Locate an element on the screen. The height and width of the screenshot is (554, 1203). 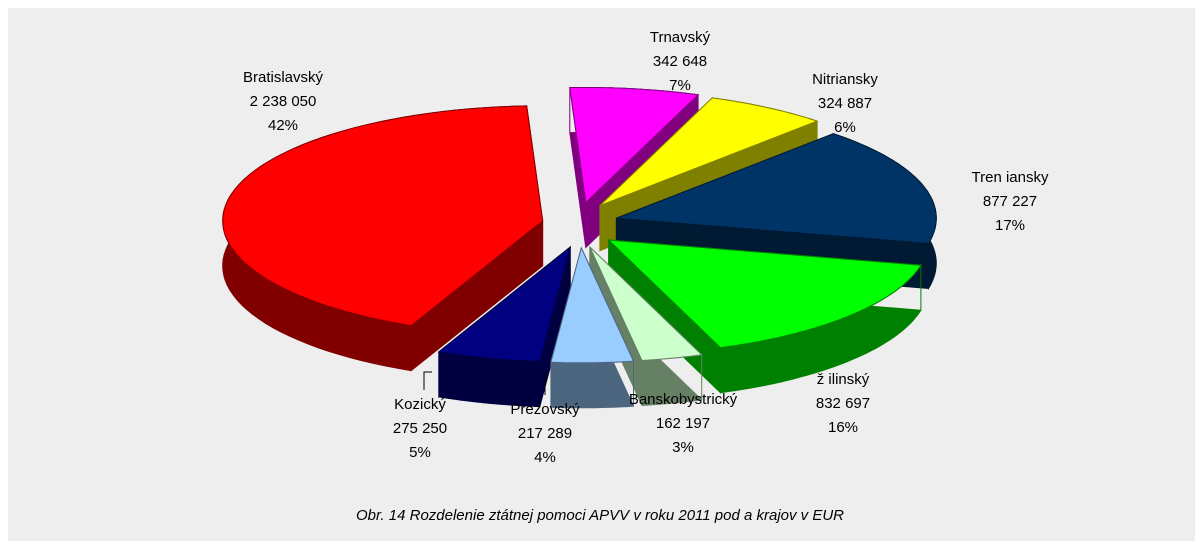
value-label: 877 227 is located at coordinates (1010, 201).